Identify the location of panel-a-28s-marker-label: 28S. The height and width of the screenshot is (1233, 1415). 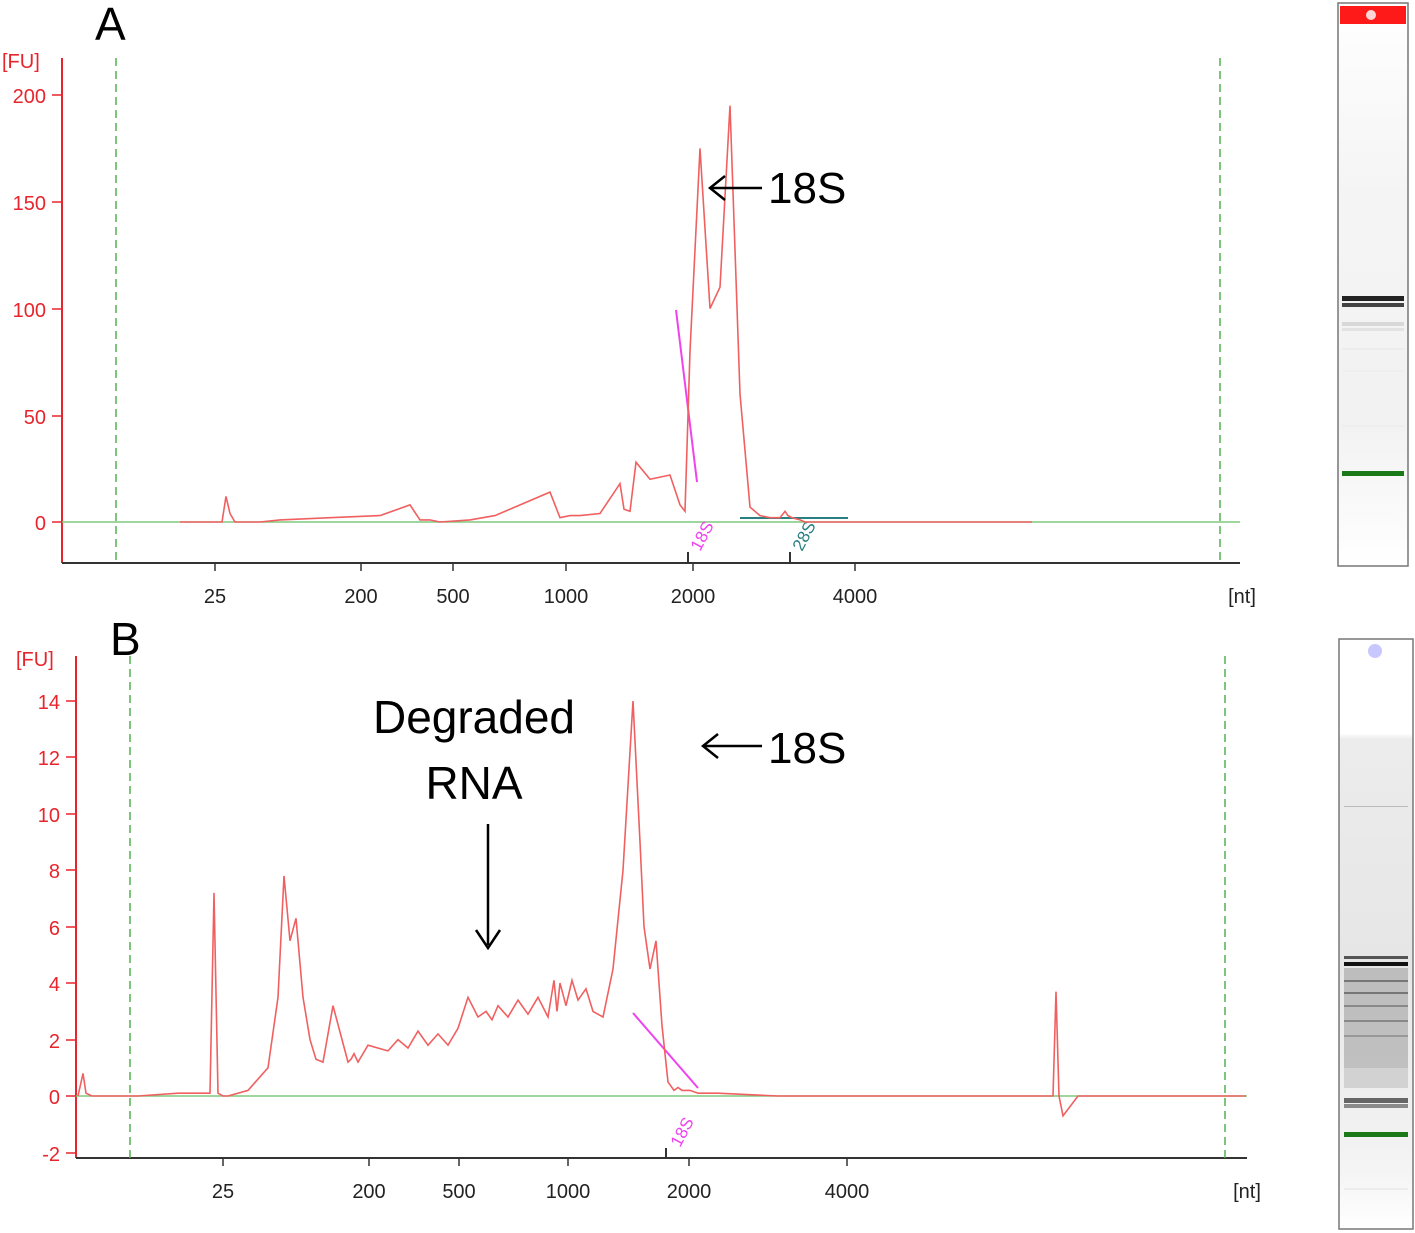
(804, 536).